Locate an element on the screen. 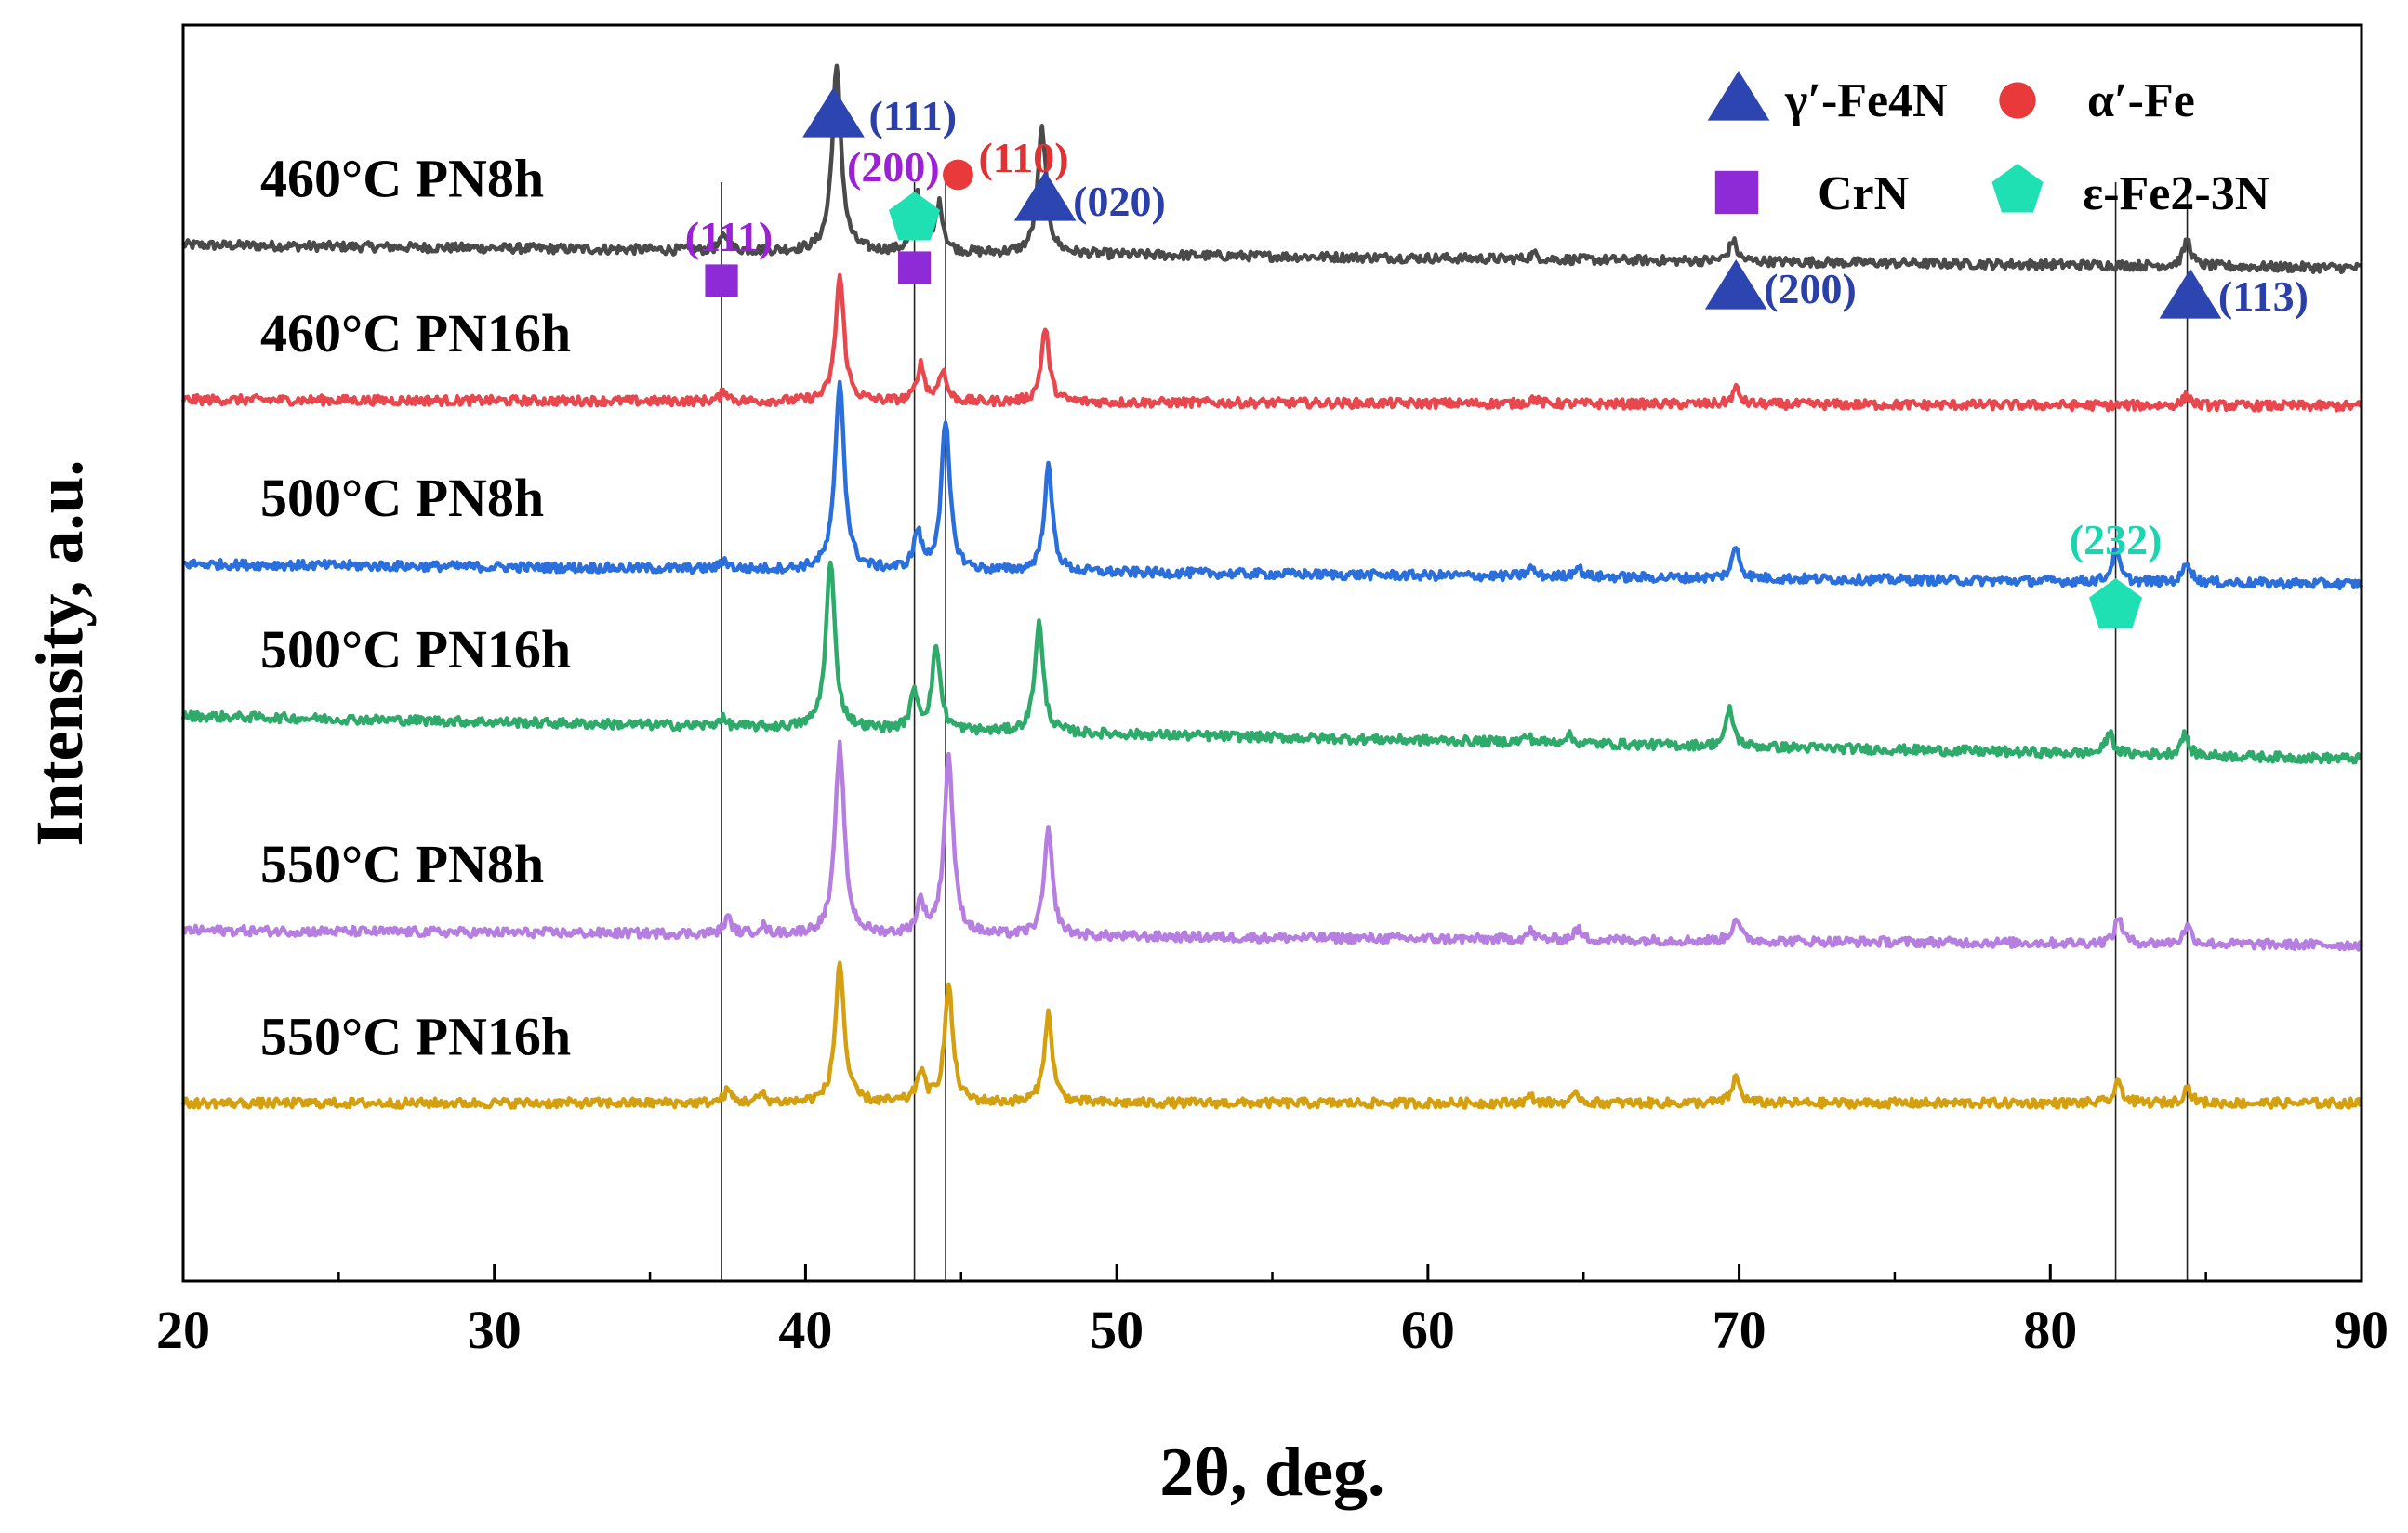 The image size is (2408, 1533). x-tick-label: 50 is located at coordinates (1117, 1330).